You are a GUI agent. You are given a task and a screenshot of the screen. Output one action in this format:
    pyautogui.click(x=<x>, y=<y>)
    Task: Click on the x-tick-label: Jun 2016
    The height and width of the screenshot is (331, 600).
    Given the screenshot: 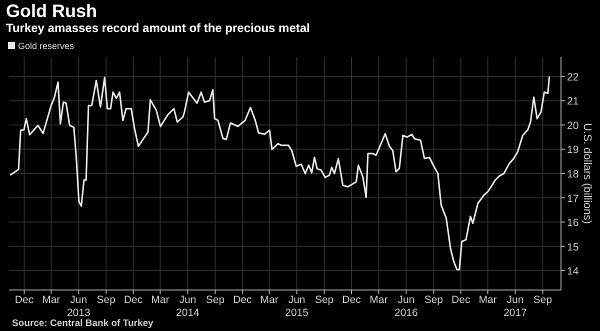 What is the action you would take?
    pyautogui.click(x=406, y=306)
    